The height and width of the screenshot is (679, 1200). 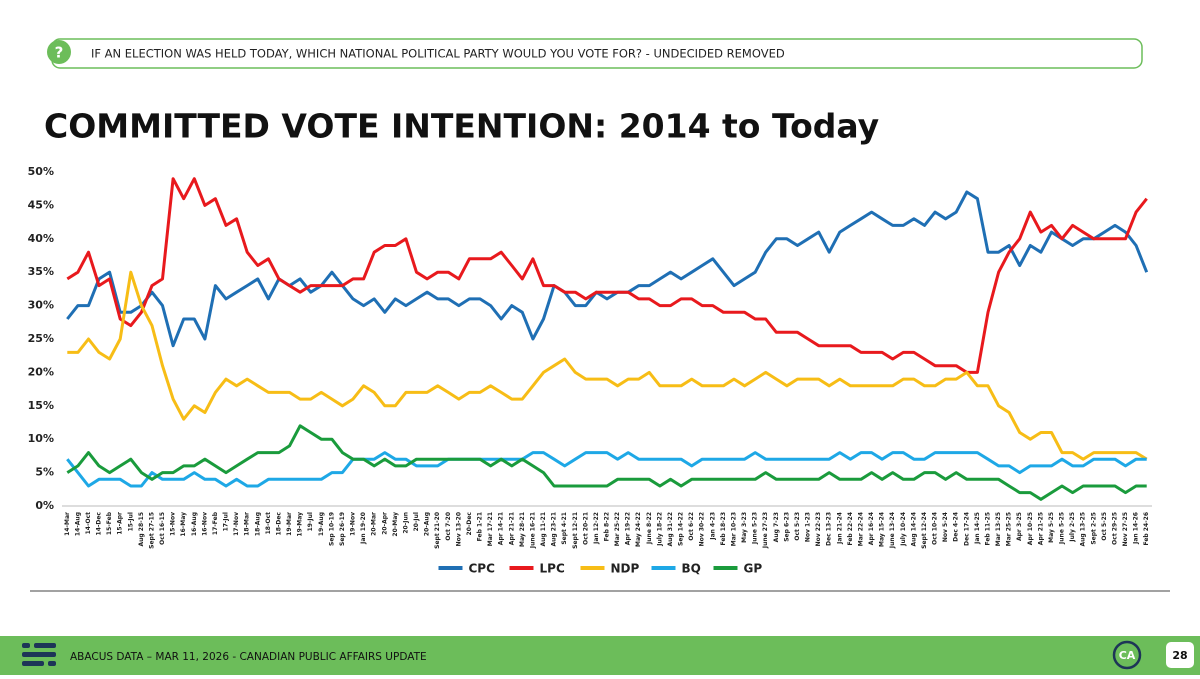 What do you see at coordinates (41, 305) in the screenshot?
I see `y-tick-label: 30%` at bounding box center [41, 305].